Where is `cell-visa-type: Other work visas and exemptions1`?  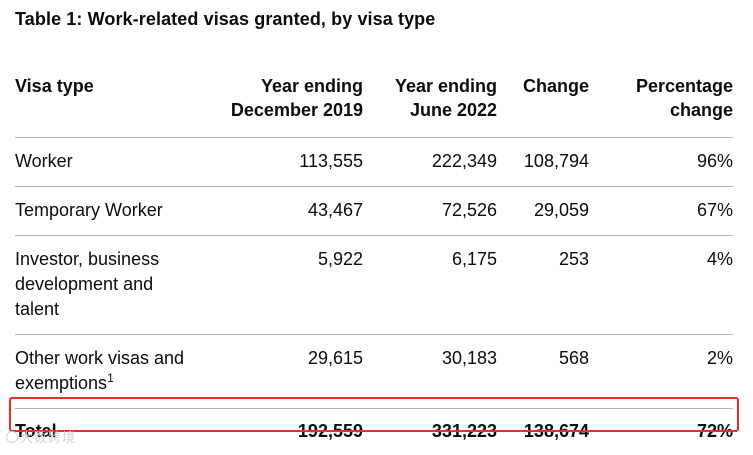 cell-visa-type: Other work visas and exemptions1 is located at coordinates (105, 371).